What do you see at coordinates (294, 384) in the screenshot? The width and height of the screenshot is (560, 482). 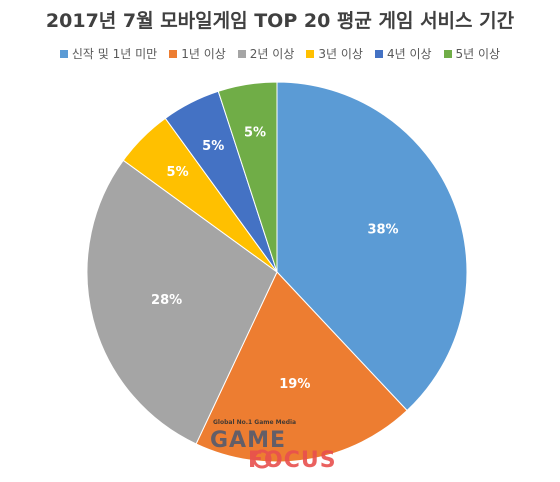 I see `pie-data-label: 19%` at bounding box center [294, 384].